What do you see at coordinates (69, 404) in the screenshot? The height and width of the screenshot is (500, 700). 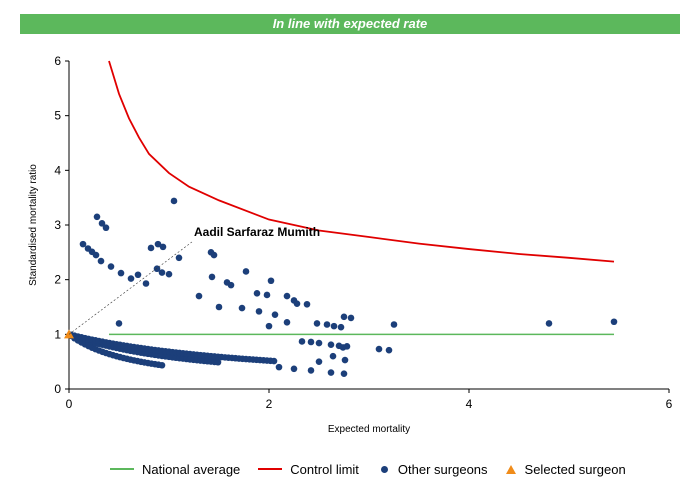 I see `x-tick-label: 0` at bounding box center [69, 404].